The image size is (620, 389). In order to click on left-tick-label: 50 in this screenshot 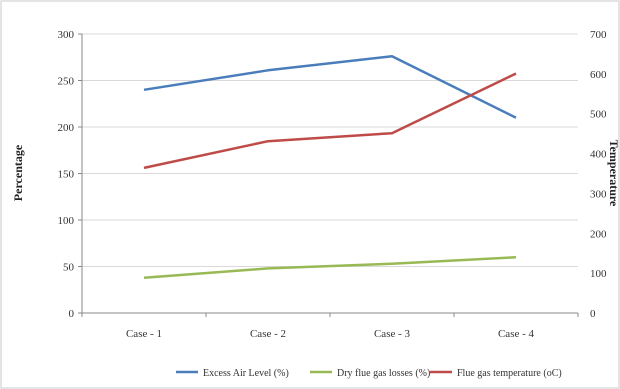, I will do `click(69, 268)`.